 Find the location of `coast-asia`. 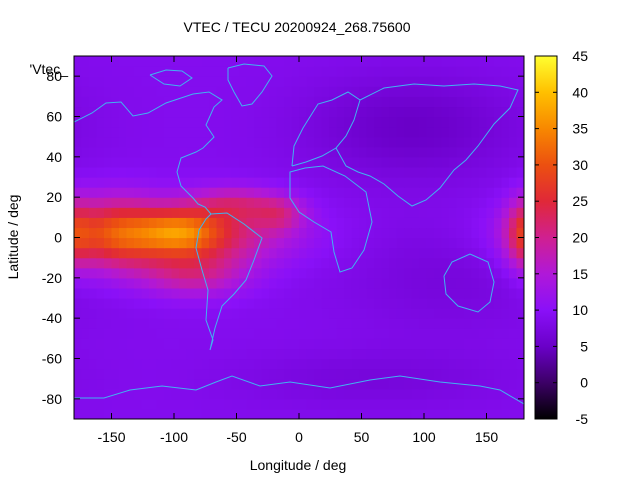

coast-asia is located at coordinates (427, 145).